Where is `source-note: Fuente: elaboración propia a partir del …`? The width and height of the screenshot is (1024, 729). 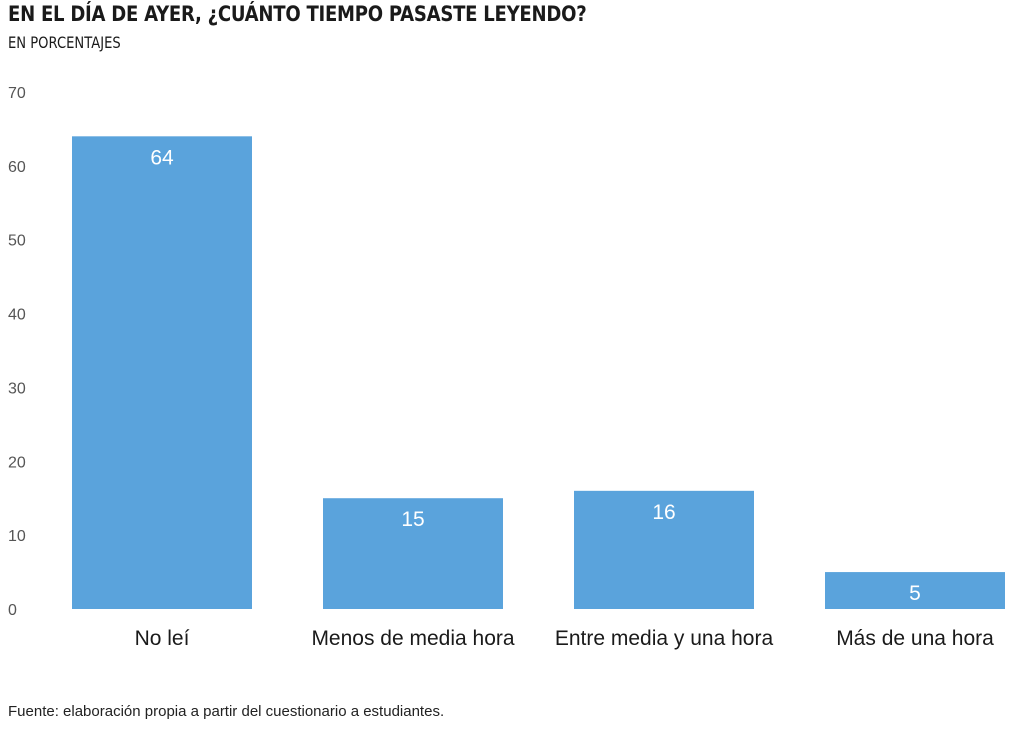 source-note: Fuente: elaboración propia a partir del … is located at coordinates (226, 711).